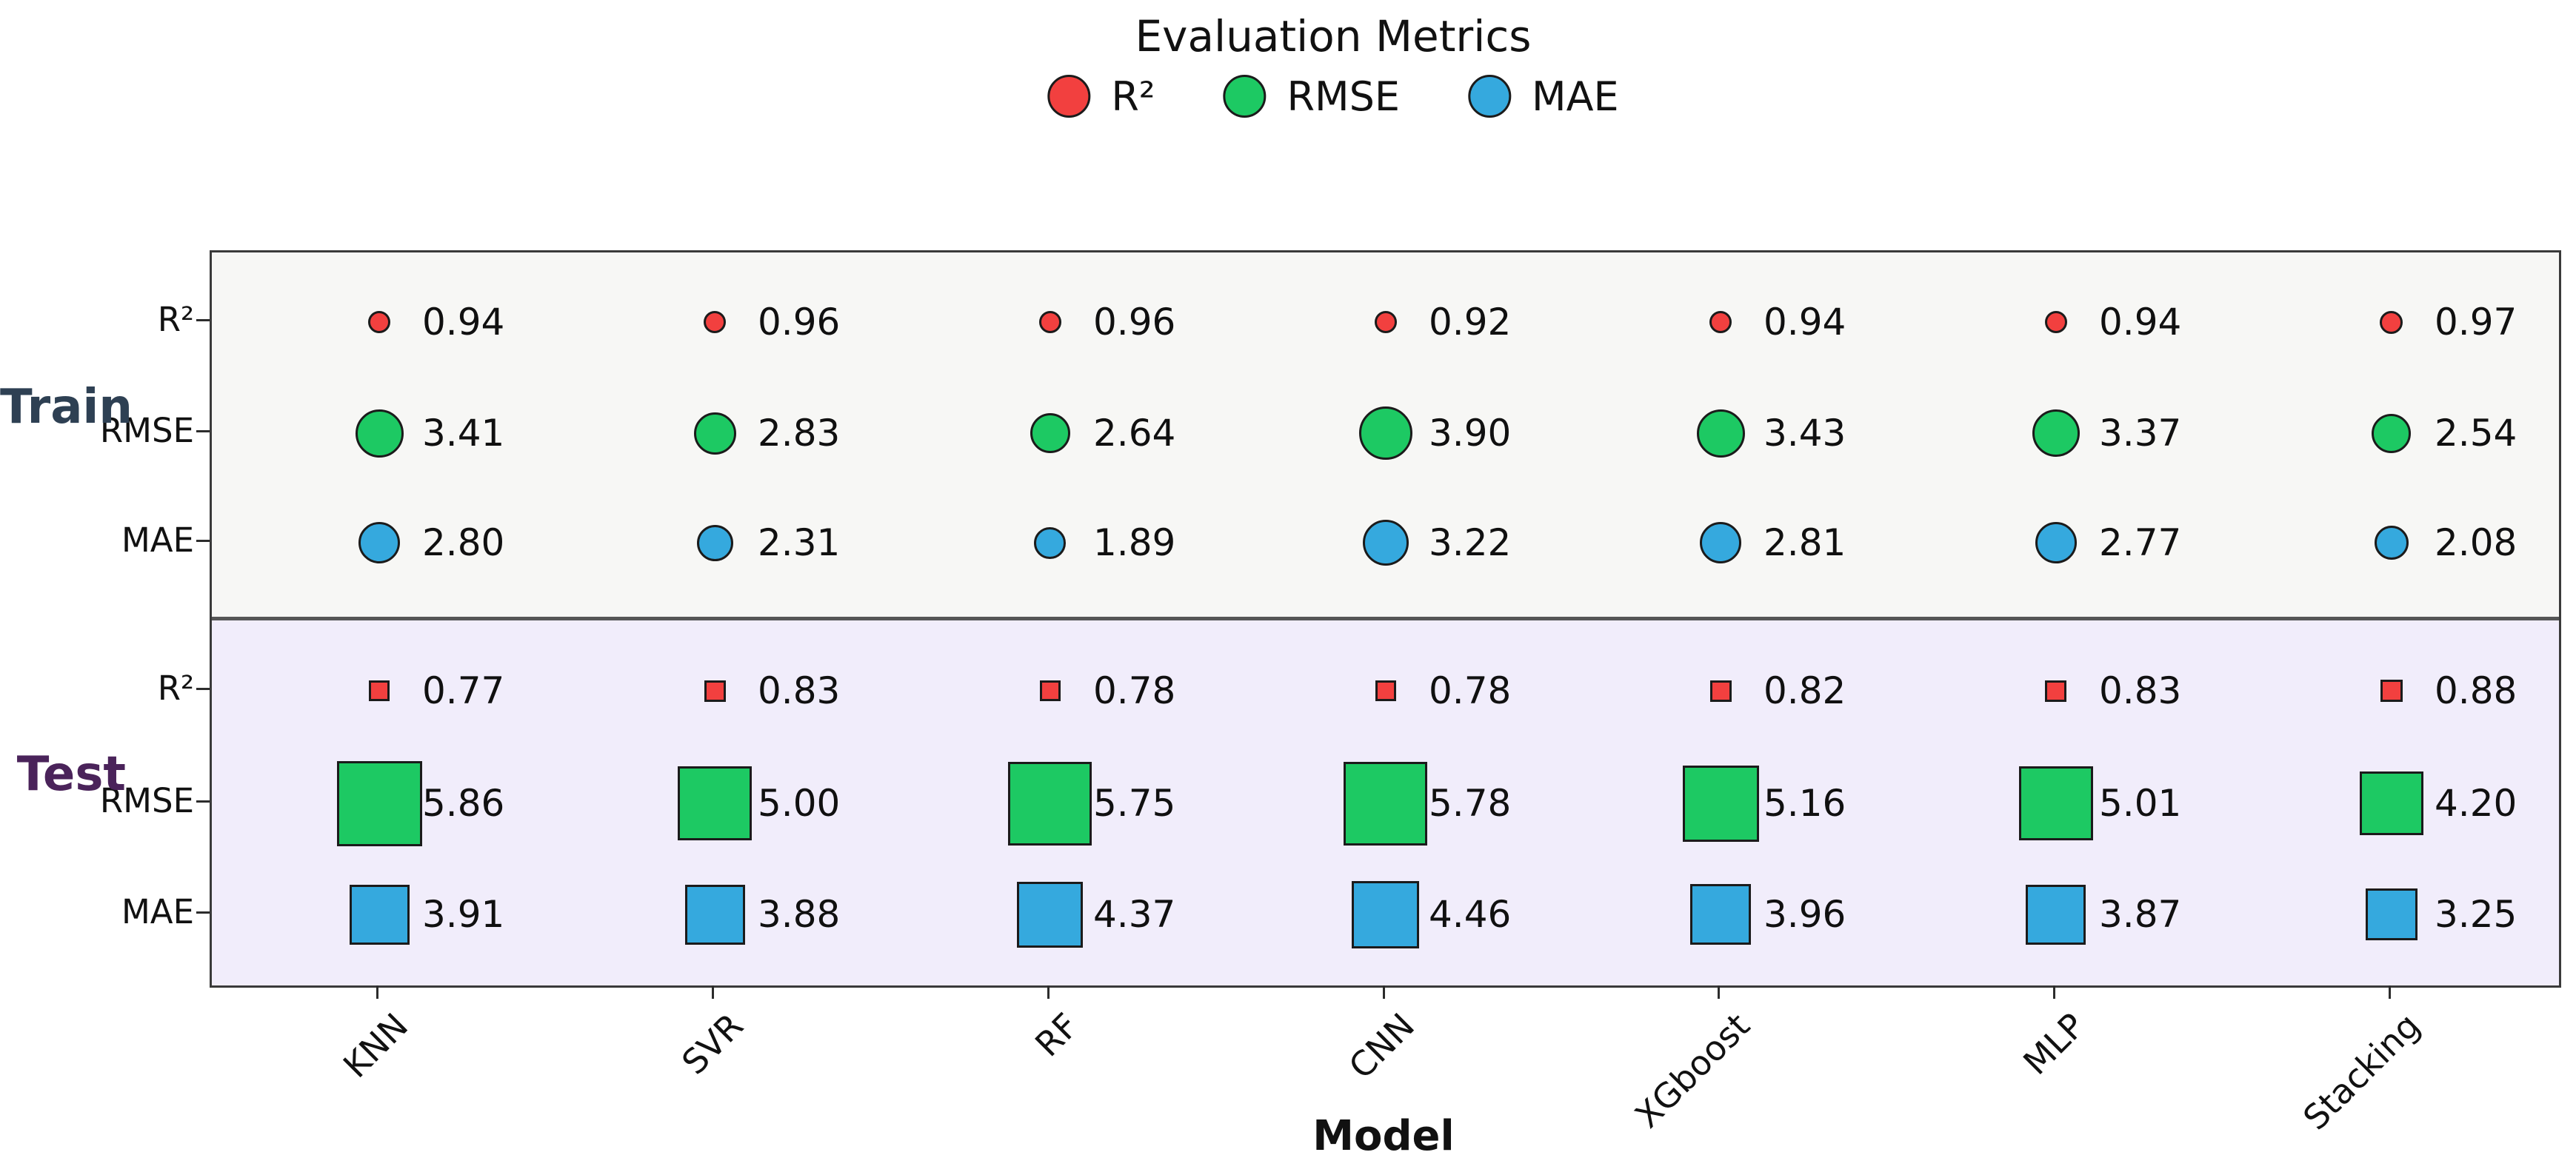  What do you see at coordinates (1383, 1136) in the screenshot?
I see `x-axis-title: Model` at bounding box center [1383, 1136].